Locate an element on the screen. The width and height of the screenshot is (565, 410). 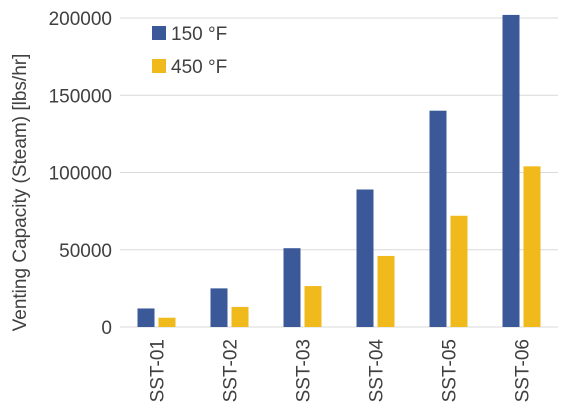
x-tick-label: SST-04 is located at coordinates (377, 371).